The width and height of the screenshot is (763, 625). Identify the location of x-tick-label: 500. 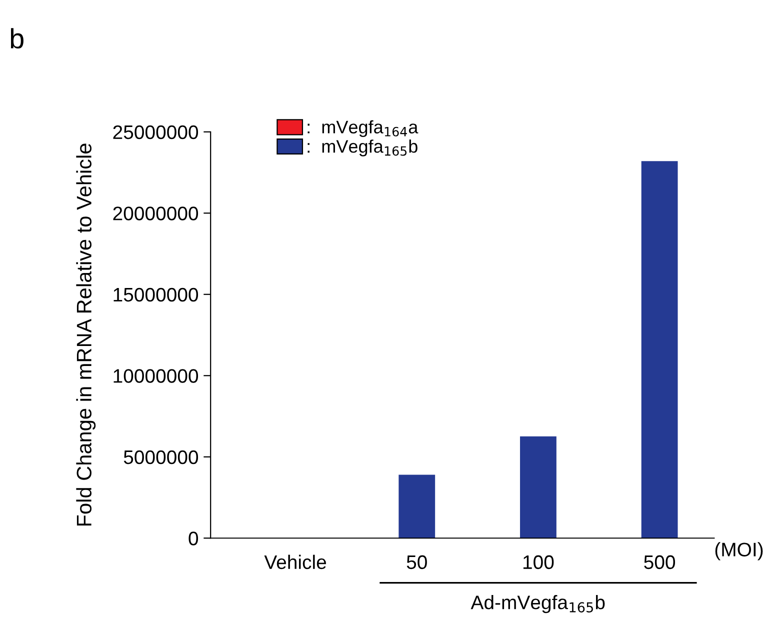
(660, 562).